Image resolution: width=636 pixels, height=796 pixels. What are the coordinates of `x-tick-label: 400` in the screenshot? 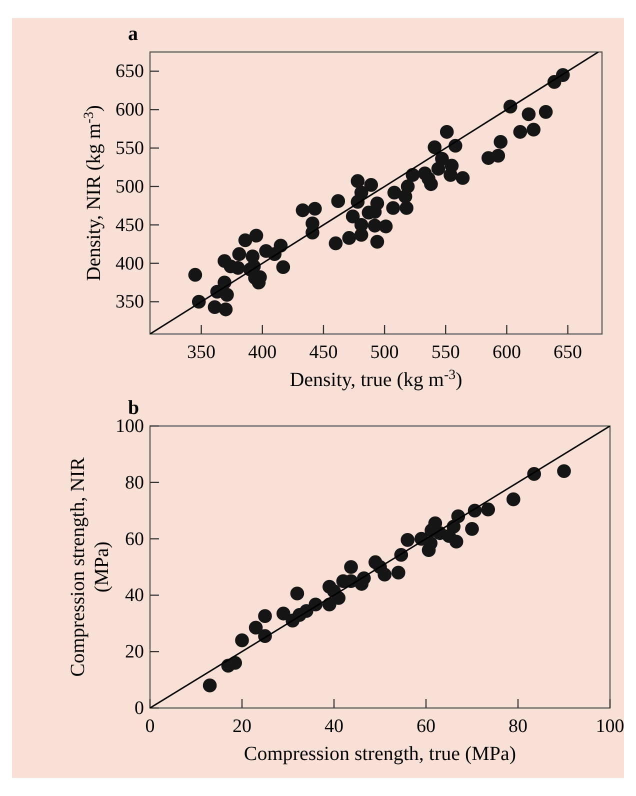 It's located at (262, 352).